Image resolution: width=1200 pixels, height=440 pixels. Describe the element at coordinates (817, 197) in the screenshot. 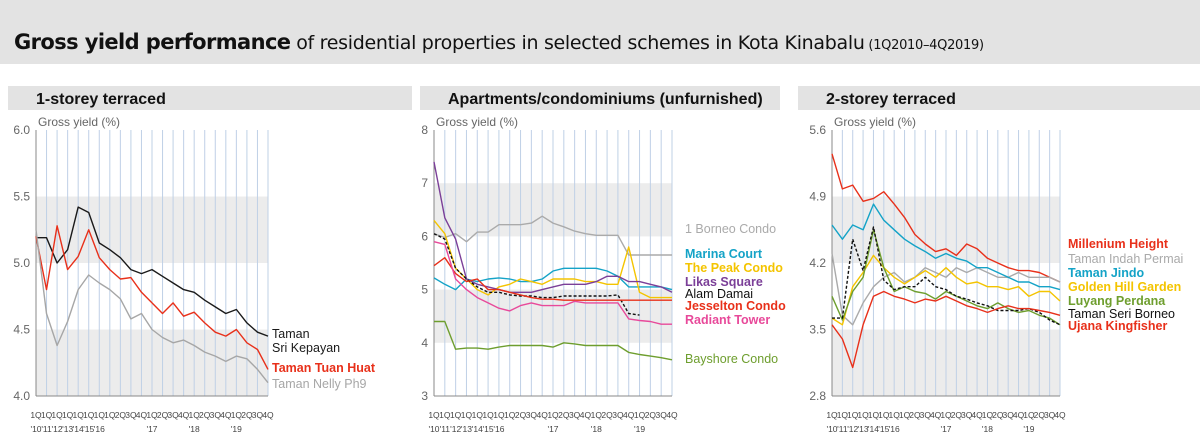

I see `y-tick-label: 4.9` at that location.